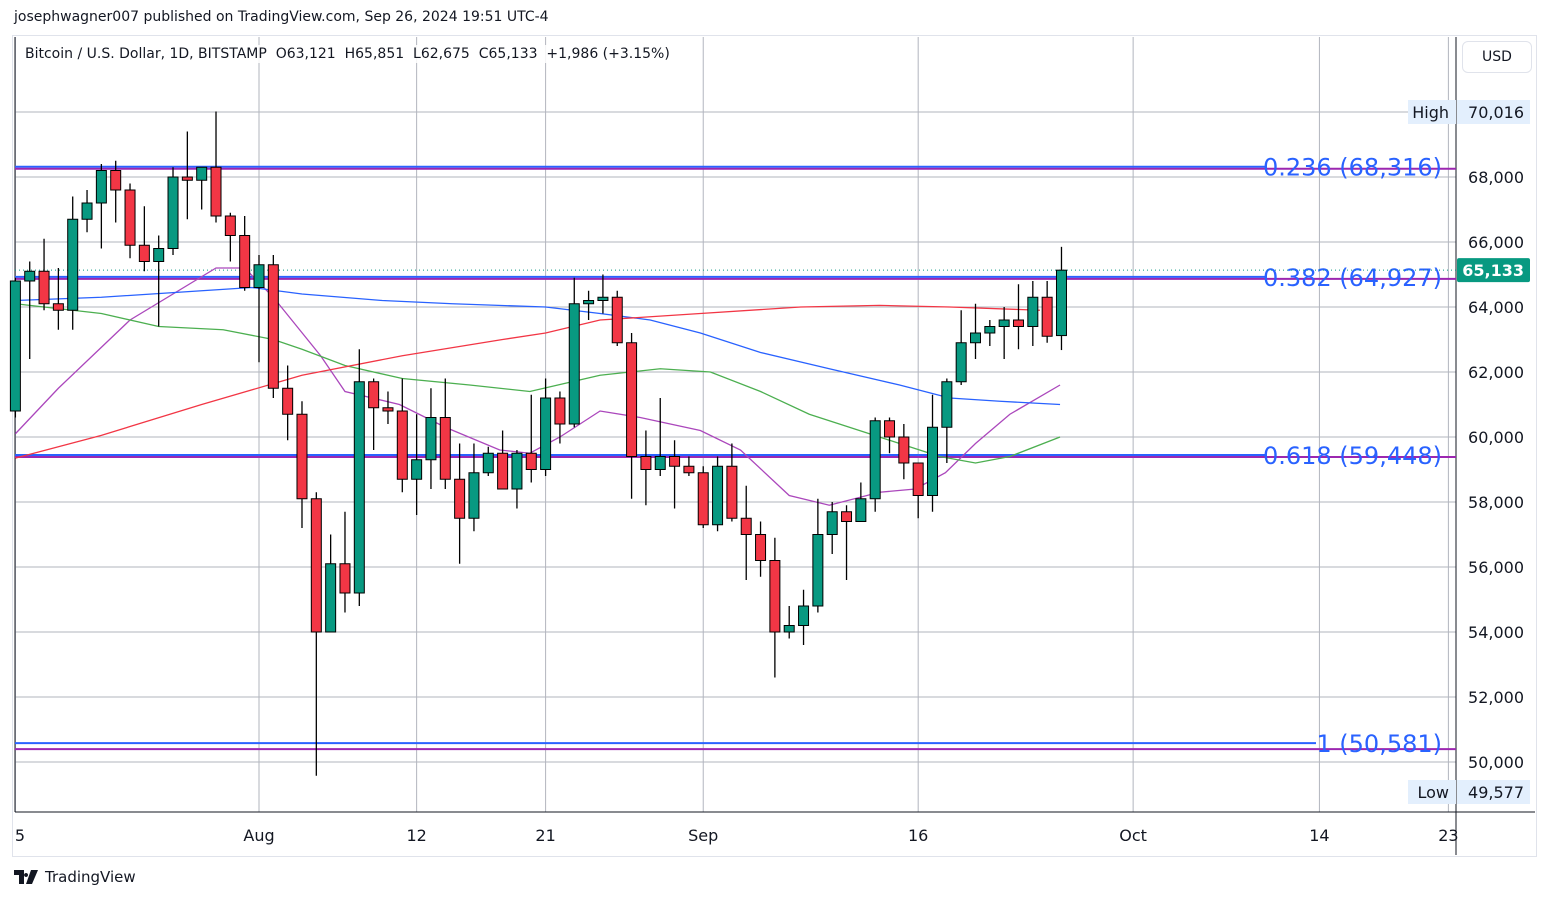 This screenshot has height=901, width=1549. Describe the element at coordinates (1496, 177) in the screenshot. I see `price-tick-label: 68,000` at that location.